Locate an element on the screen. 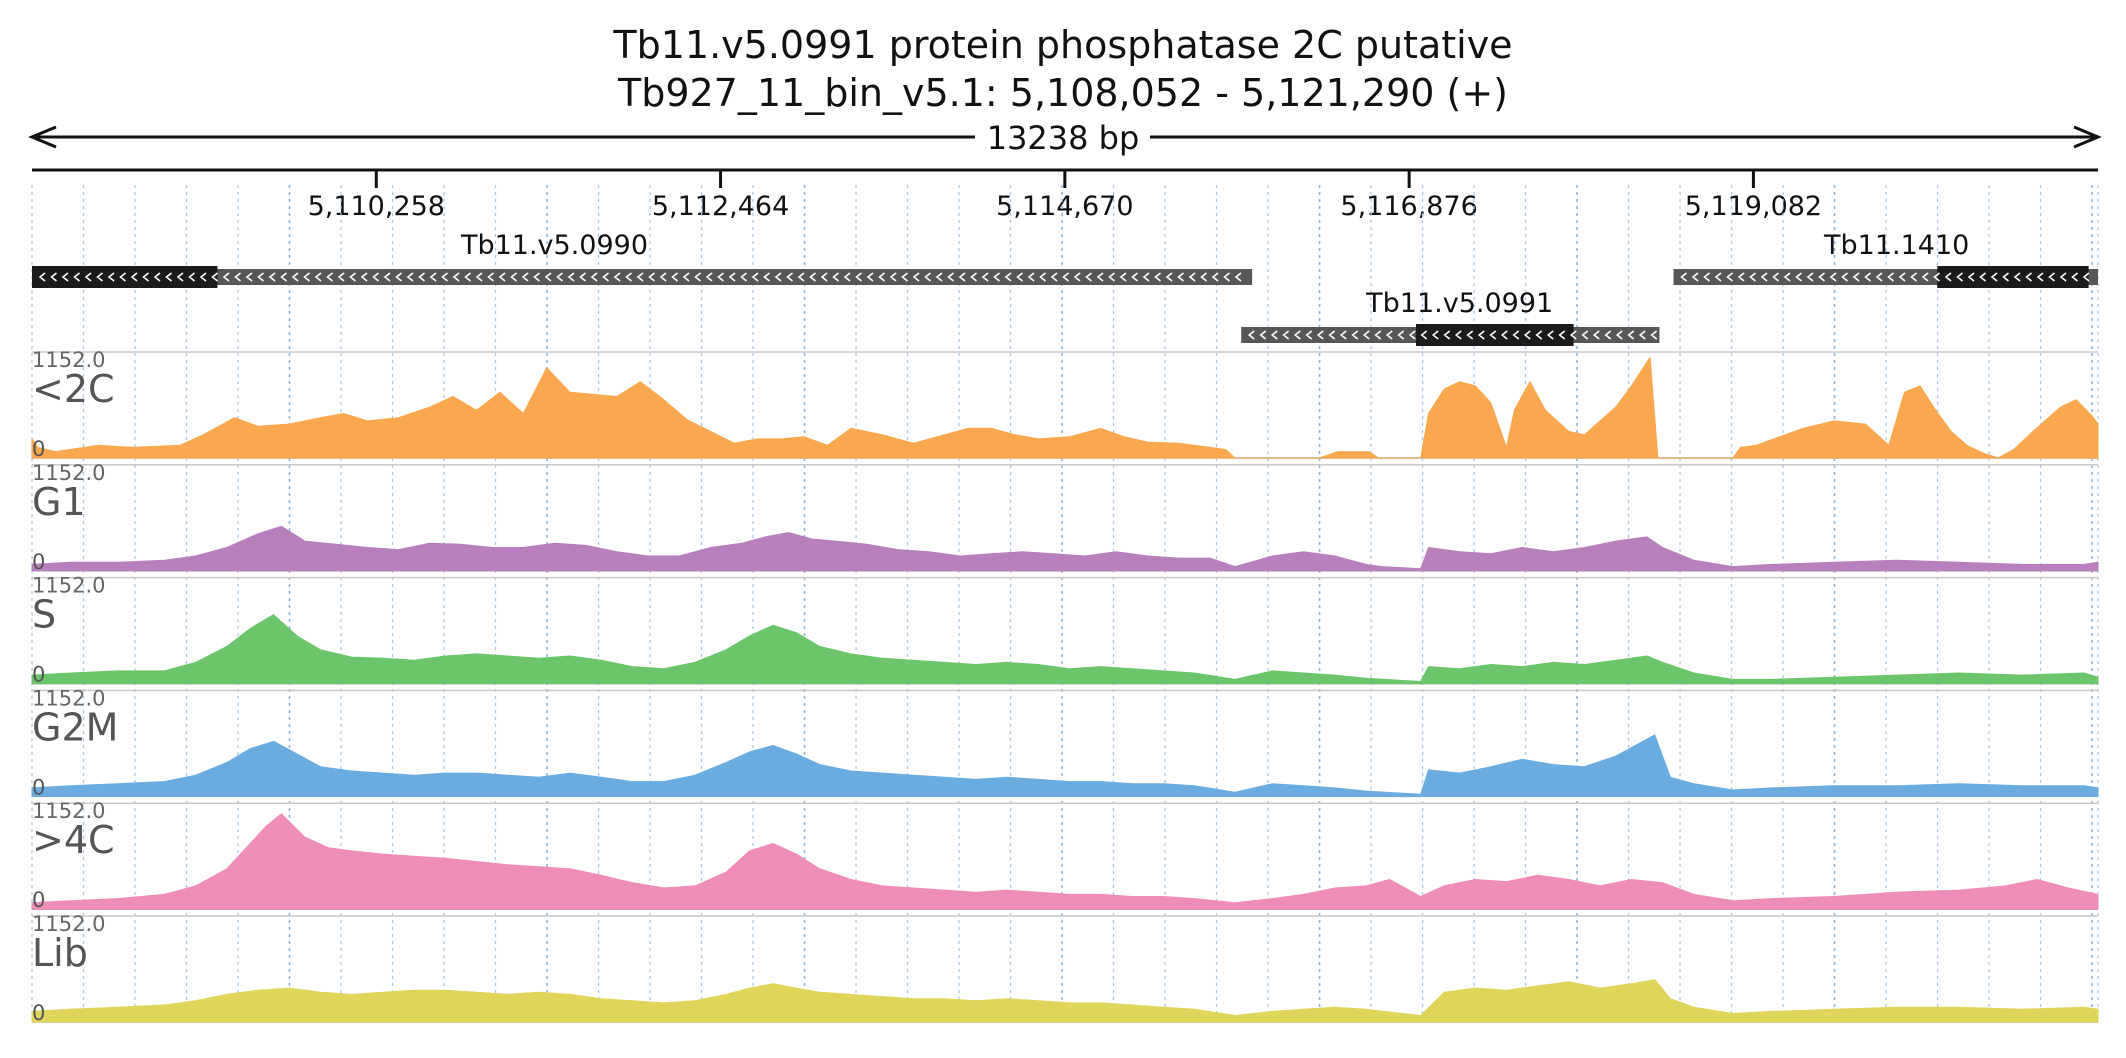 This screenshot has height=1058, width=2126. length-arrow-left-head is located at coordinates (42, 137).